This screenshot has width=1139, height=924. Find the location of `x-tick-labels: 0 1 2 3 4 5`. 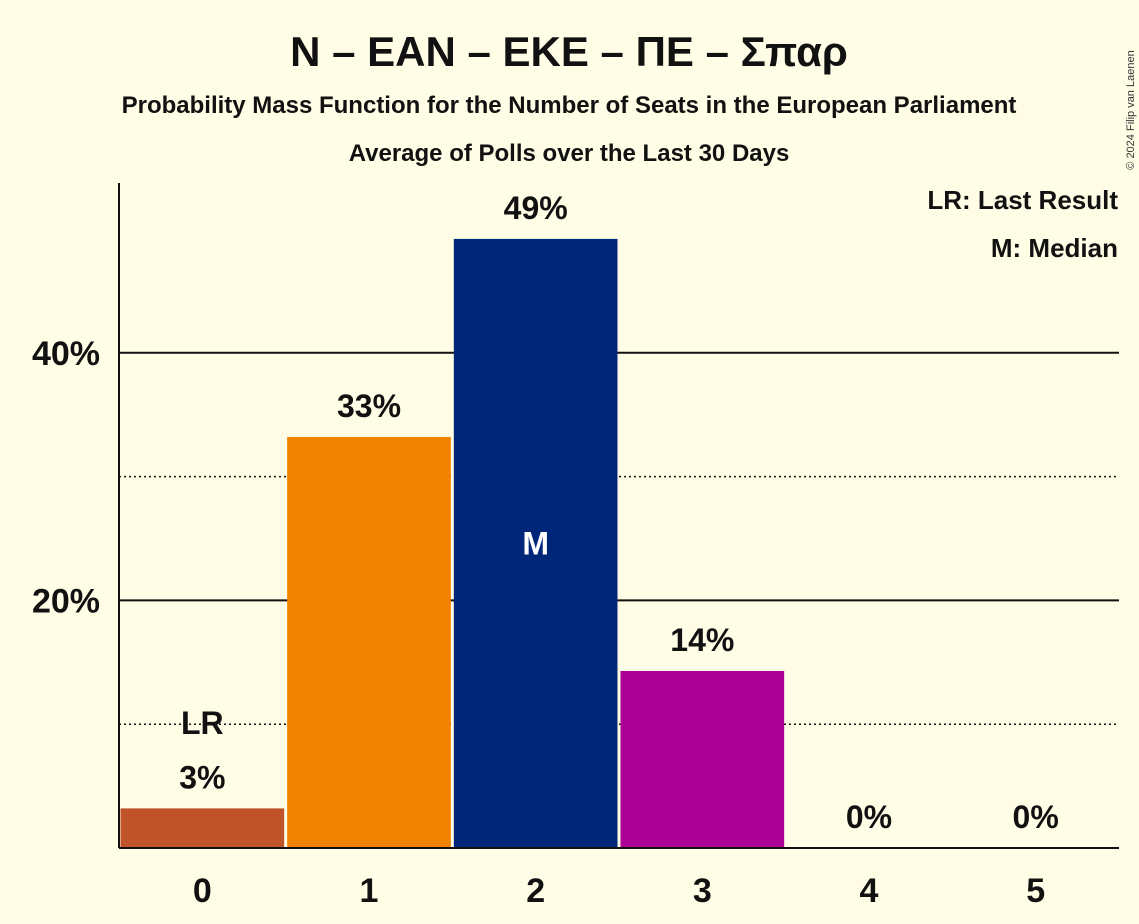

x-tick-labels: 0 1 2 3 4 5 is located at coordinates (619, 891).